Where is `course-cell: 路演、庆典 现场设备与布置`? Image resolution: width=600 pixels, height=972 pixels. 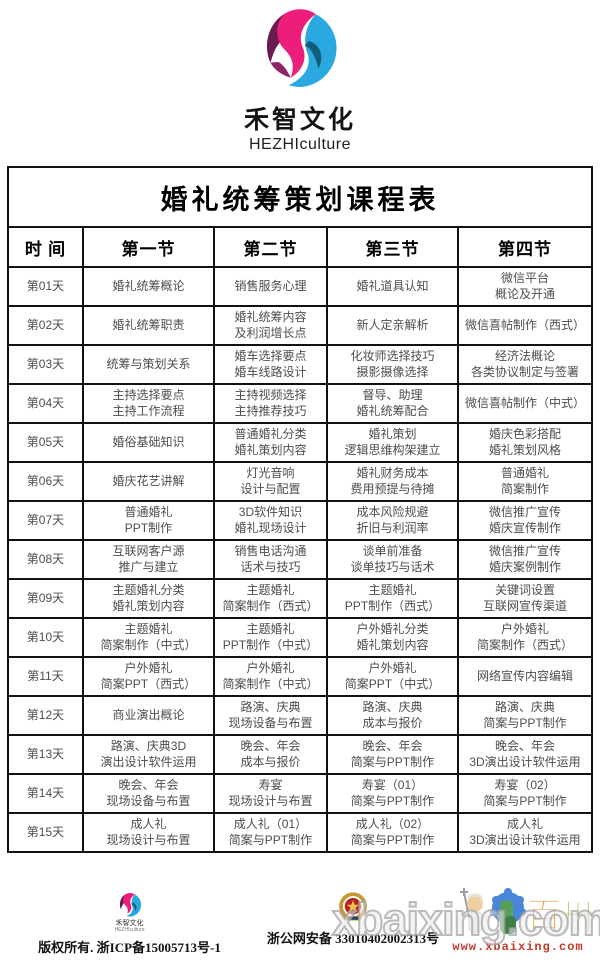
course-cell: 路演、庆典 现场设备与布置 is located at coordinates (270, 715).